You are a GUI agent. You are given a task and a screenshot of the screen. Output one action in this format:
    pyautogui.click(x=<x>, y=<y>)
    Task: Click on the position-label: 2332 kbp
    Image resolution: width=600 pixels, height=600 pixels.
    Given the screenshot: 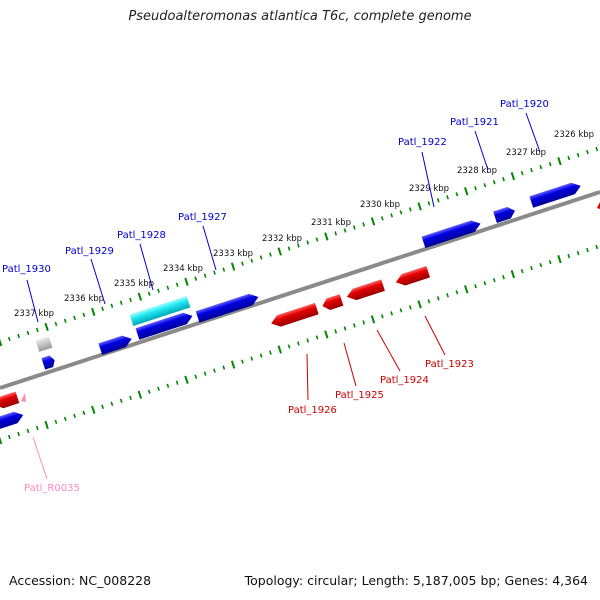 What is the action you would take?
    pyautogui.click(x=282, y=239)
    